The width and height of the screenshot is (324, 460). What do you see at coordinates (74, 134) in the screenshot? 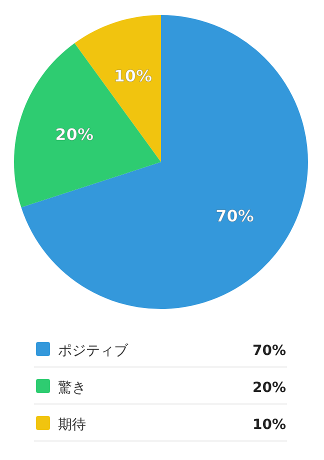
I see `data-label: 20%` at bounding box center [74, 134].